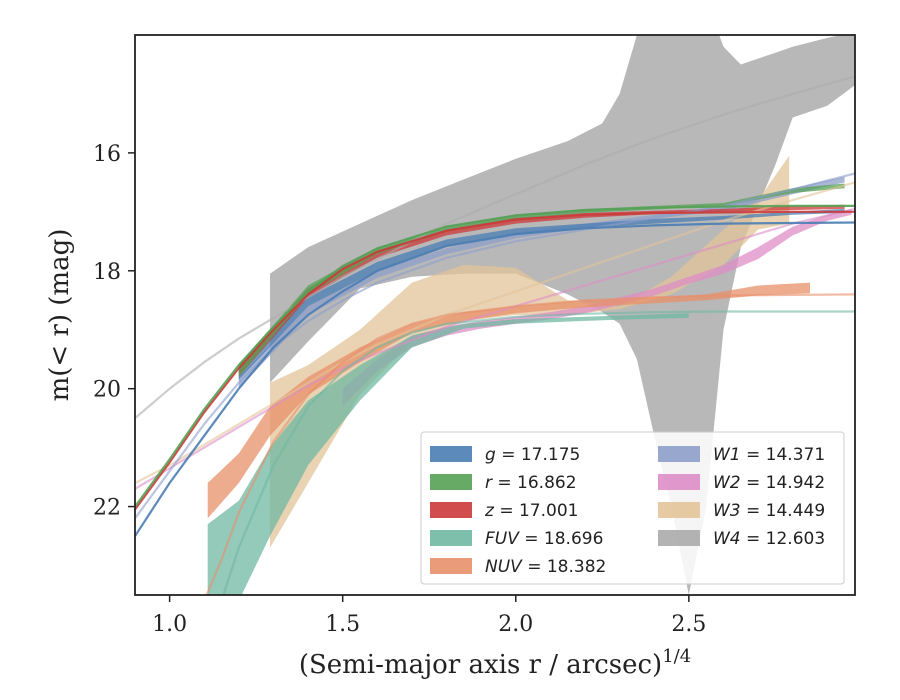  Describe the element at coordinates (107, 154) in the screenshot. I see `y-tick-label: 16` at that location.